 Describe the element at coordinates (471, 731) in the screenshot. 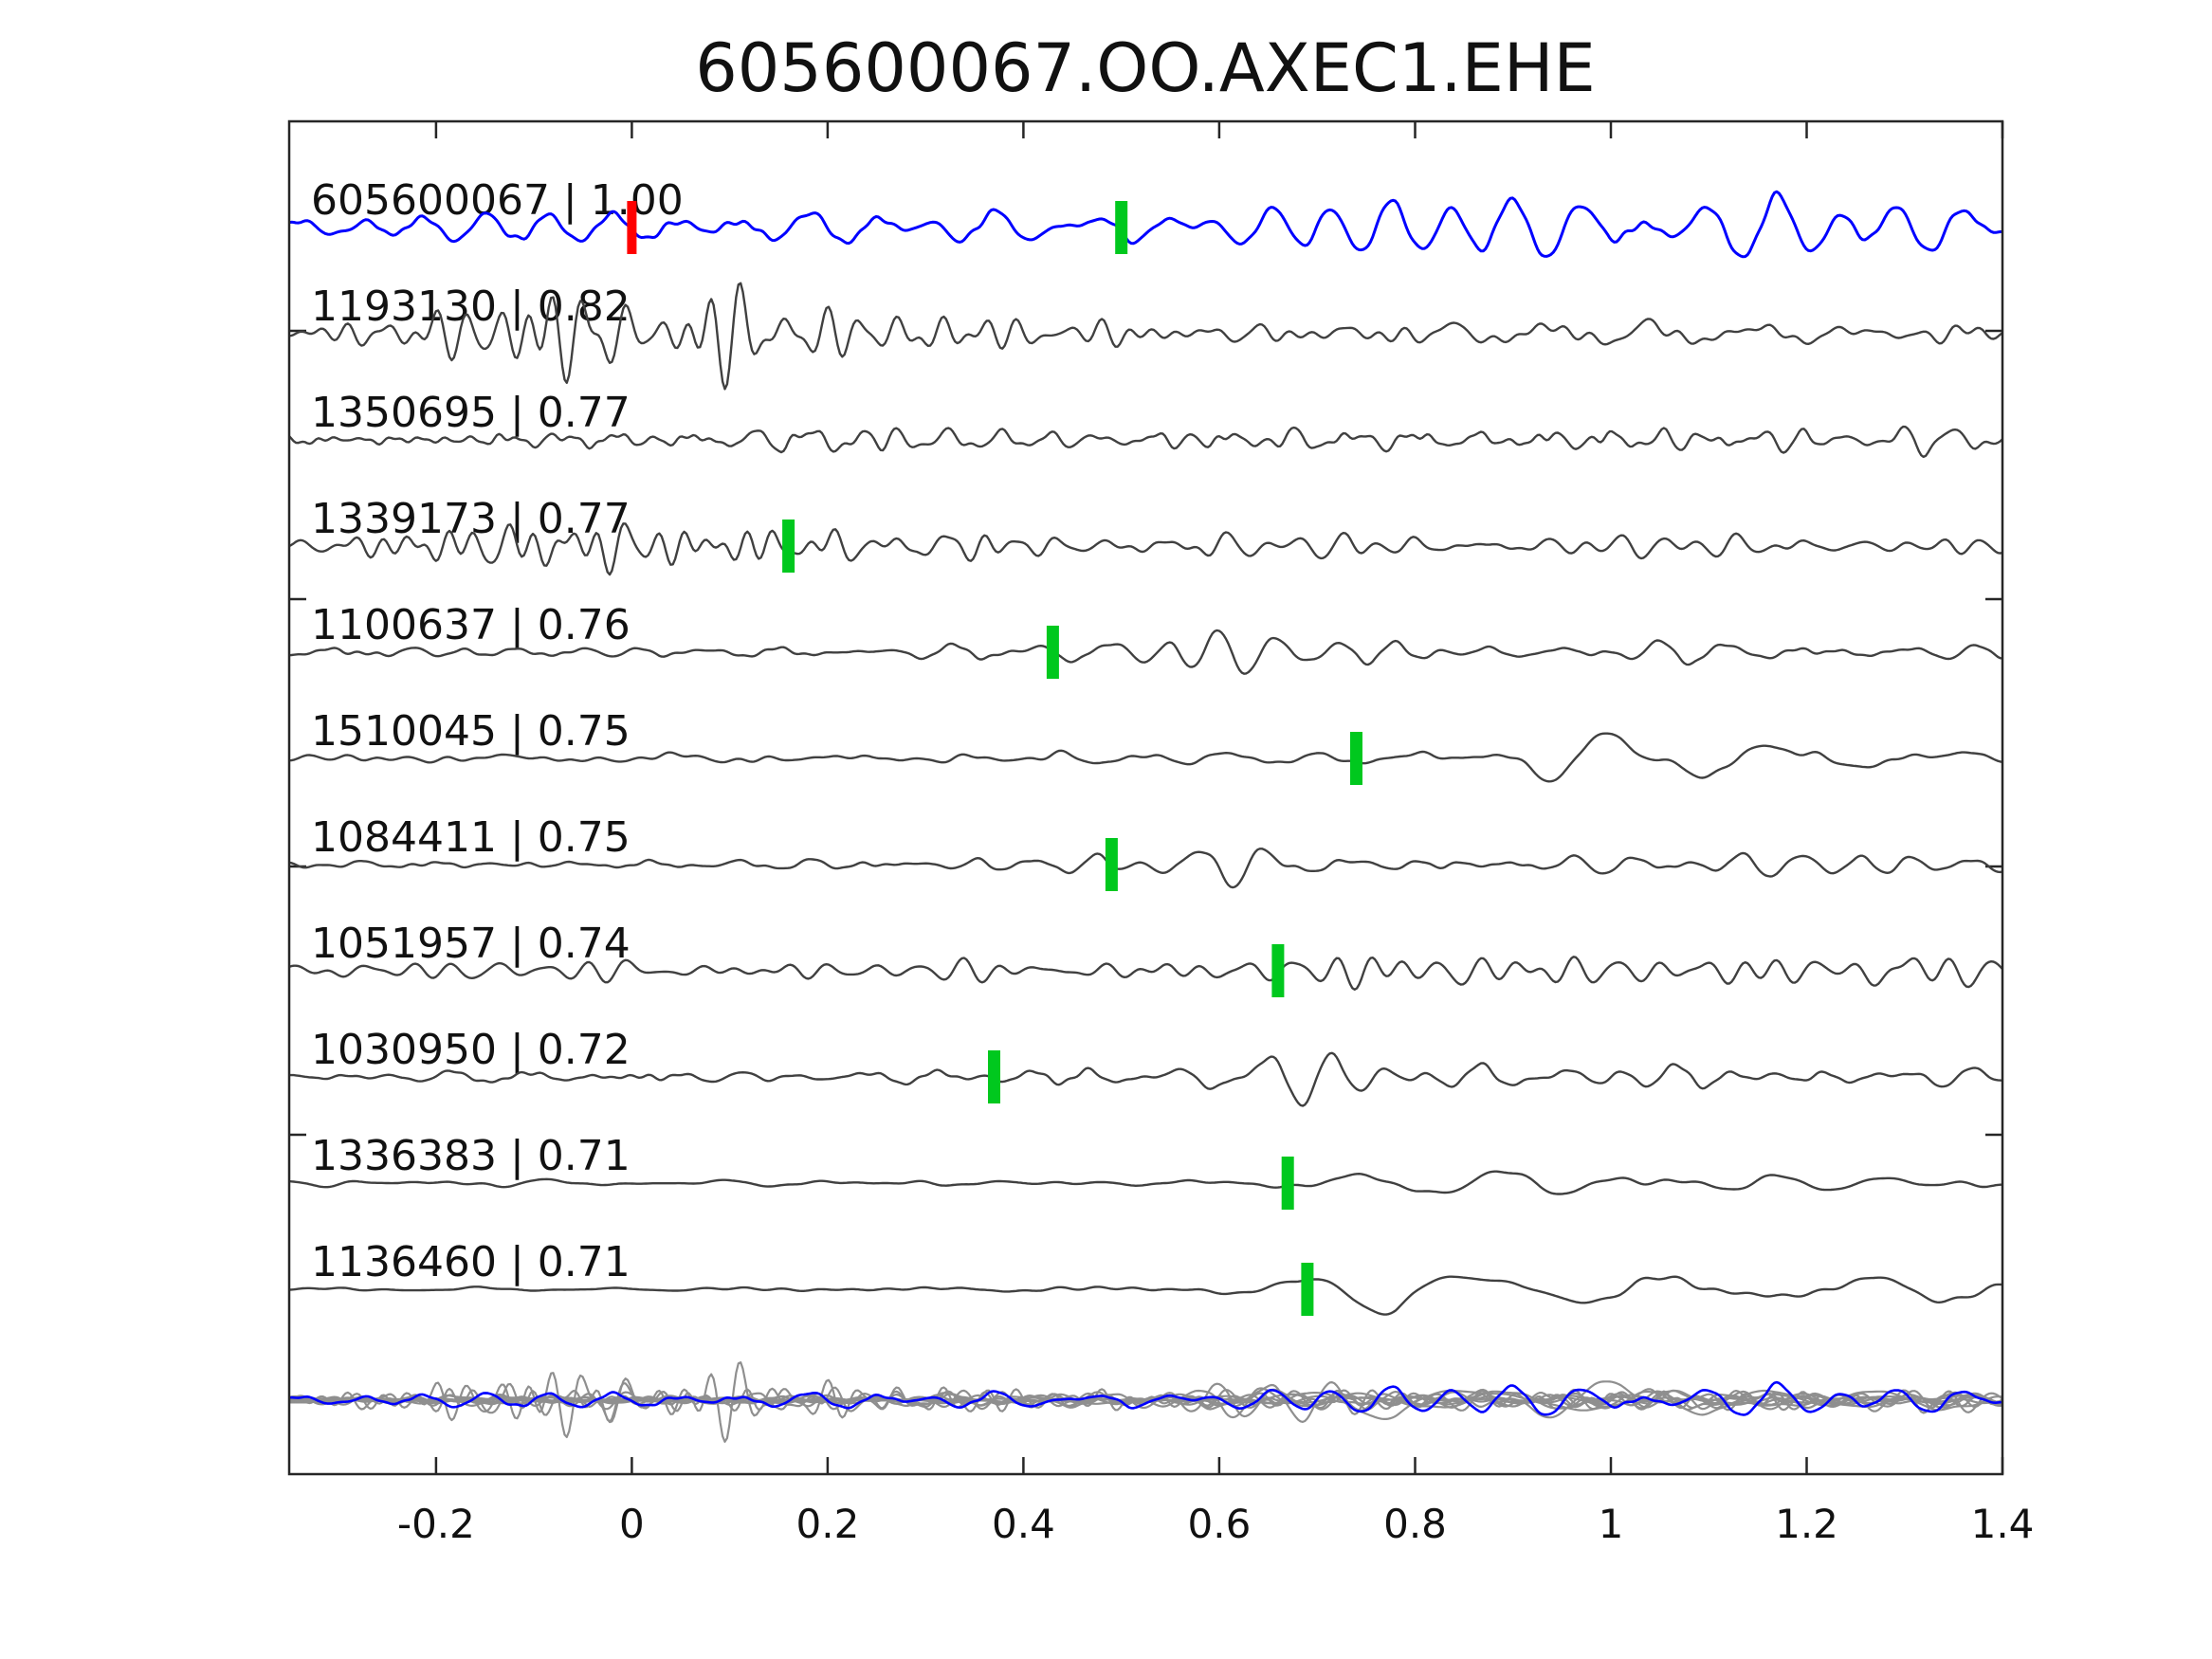

I see `trace-label: 1510045 | 0.75` at that location.